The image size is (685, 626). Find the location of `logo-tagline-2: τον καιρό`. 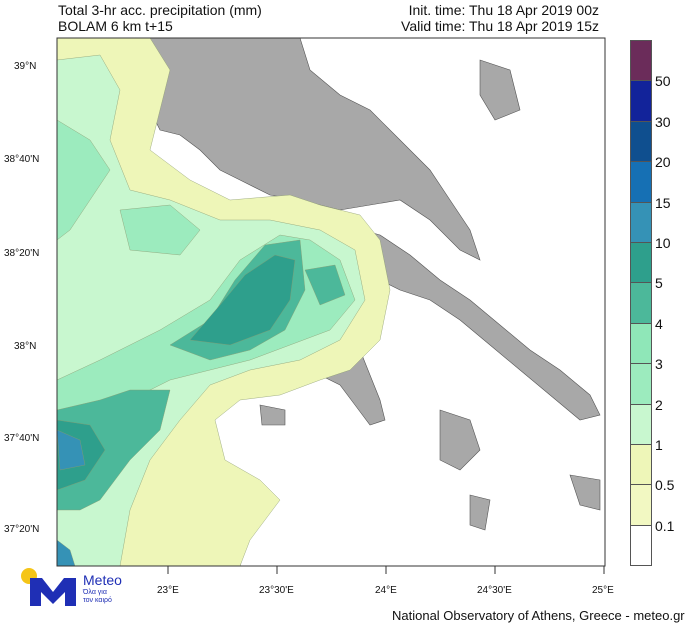

logo-tagline-2: τον καιρό is located at coordinates (97, 600).